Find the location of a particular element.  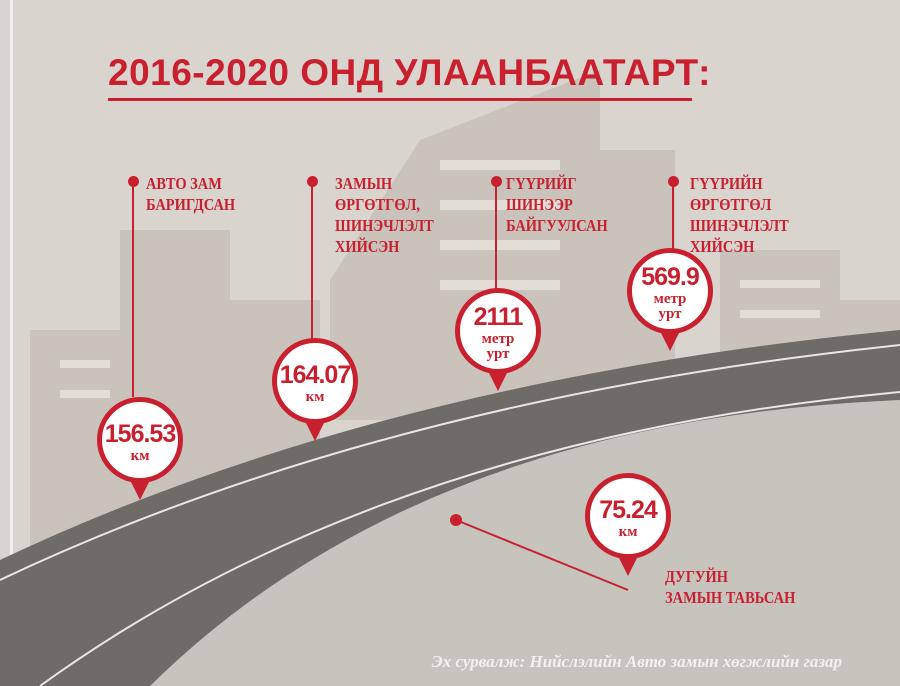

value: 75.24 is located at coordinates (628, 510).